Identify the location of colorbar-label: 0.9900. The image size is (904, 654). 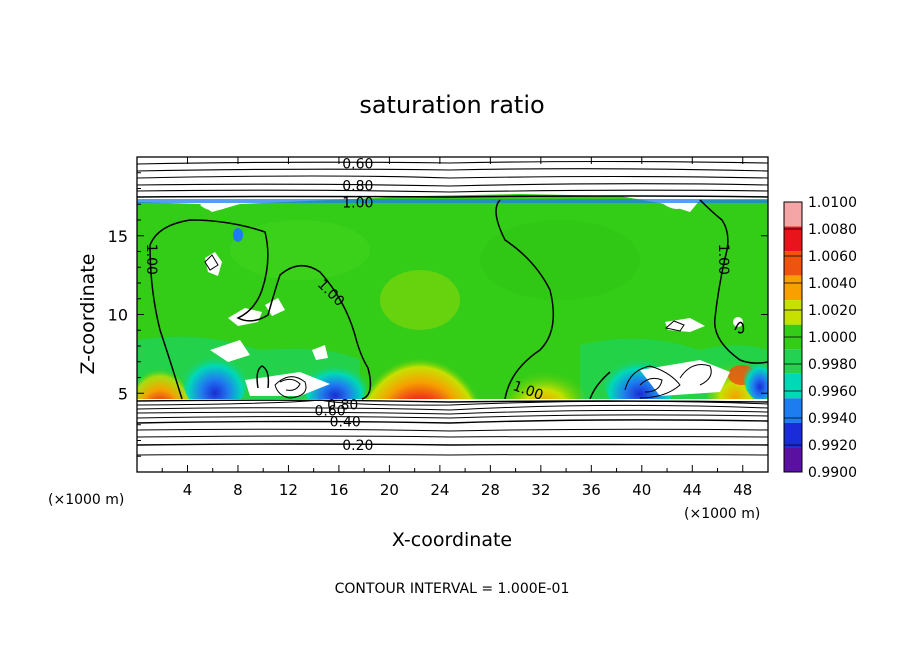
(832, 473).